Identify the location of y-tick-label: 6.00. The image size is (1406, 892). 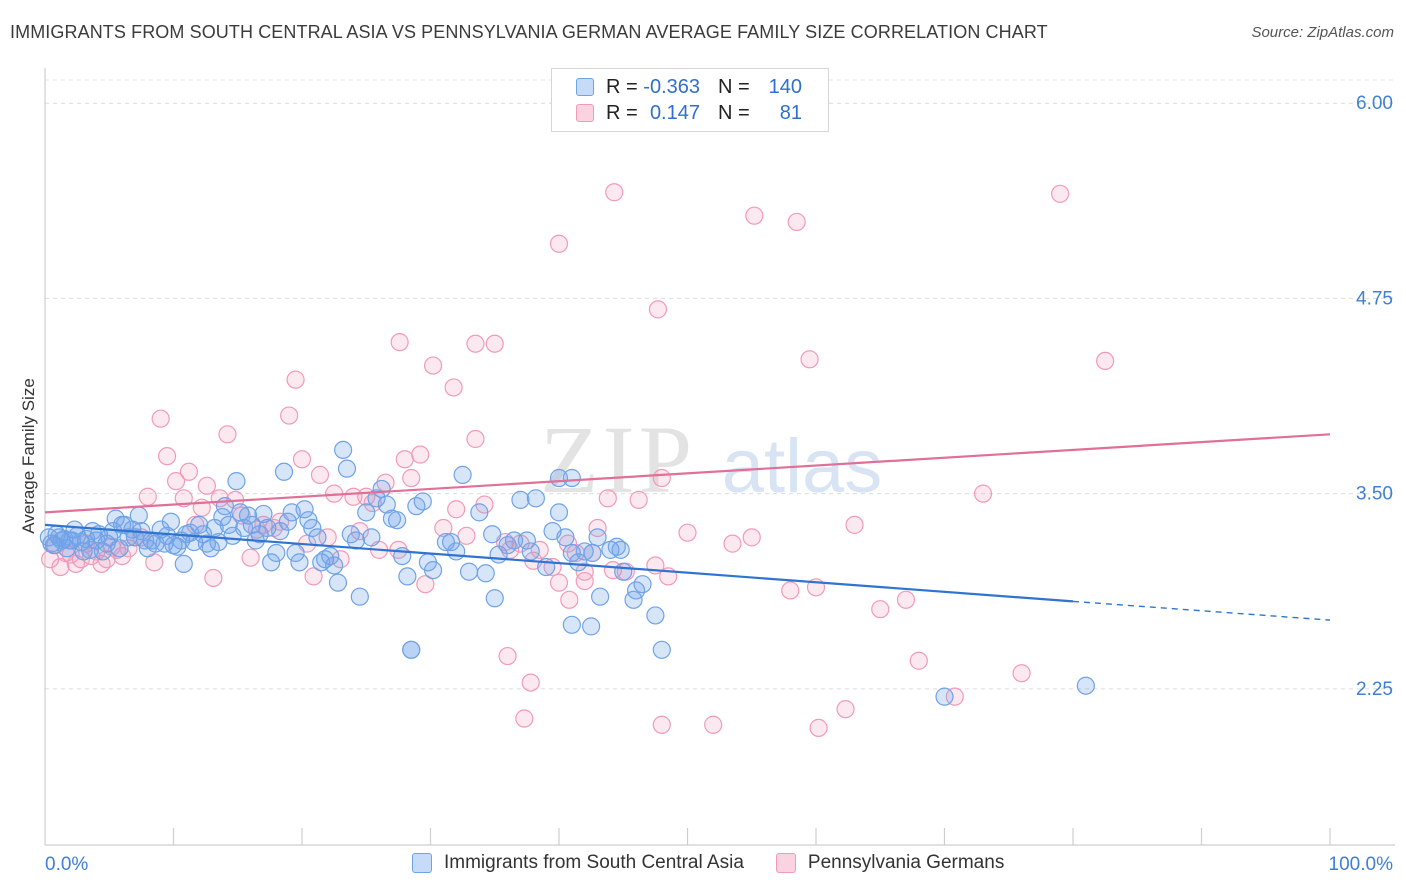
(1374, 103).